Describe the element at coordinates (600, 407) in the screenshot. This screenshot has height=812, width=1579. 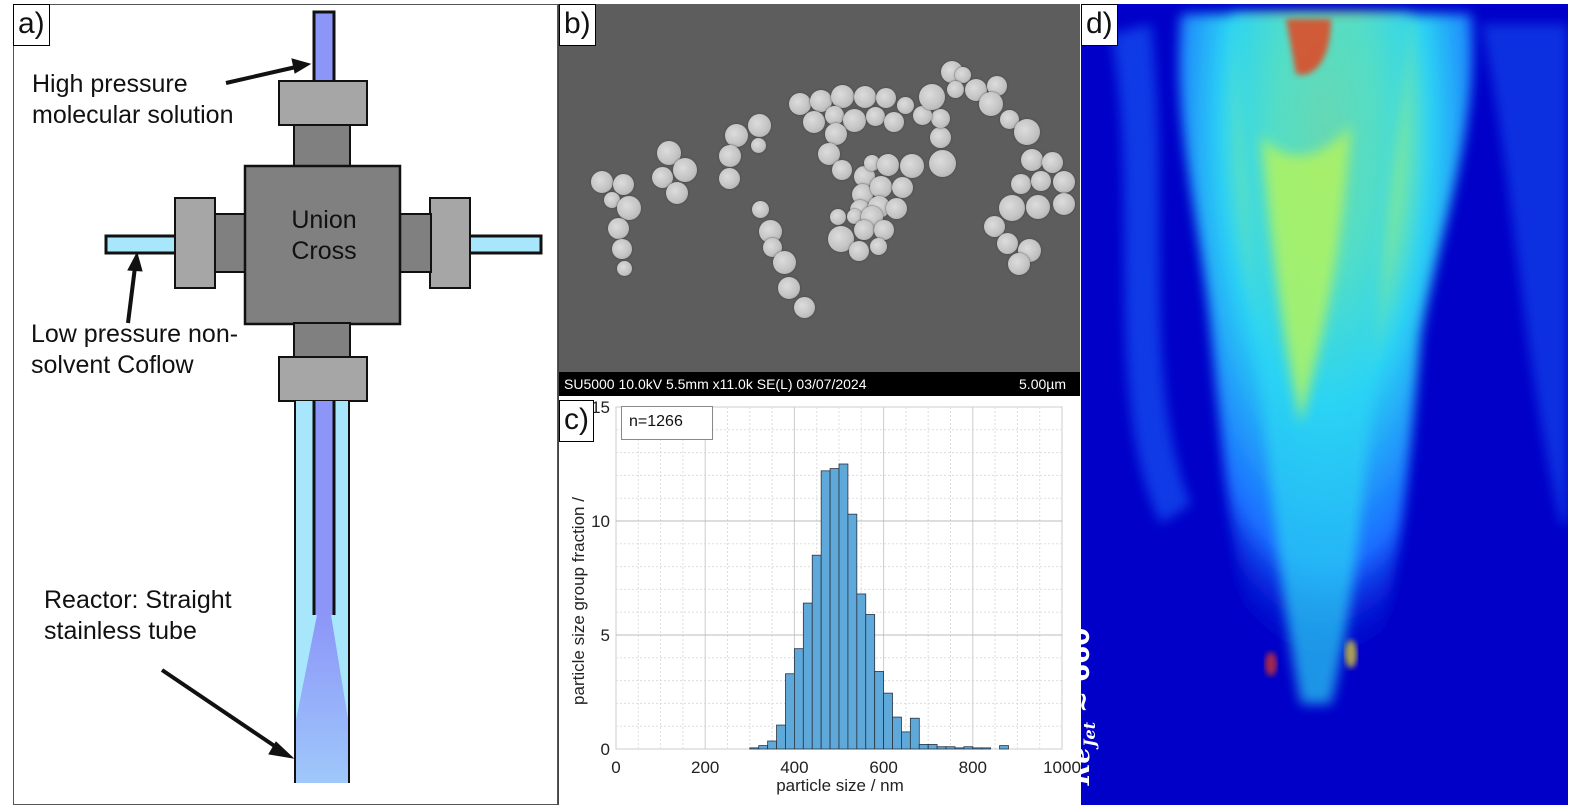
I see `y-tick-label: 15` at that location.